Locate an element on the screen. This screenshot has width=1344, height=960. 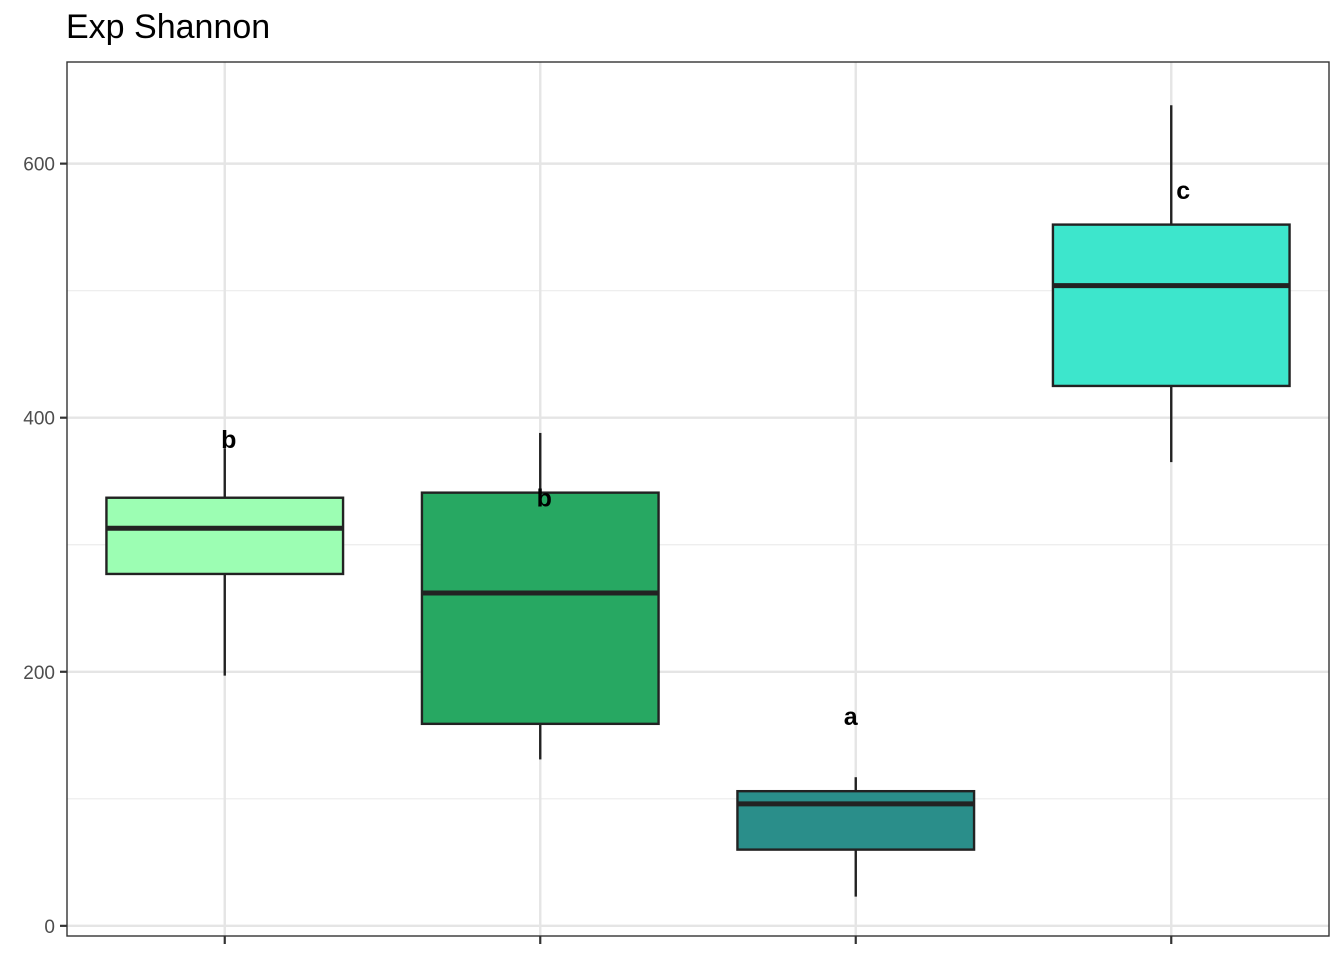
y-tick-label: 0 is located at coordinates (49, 927).